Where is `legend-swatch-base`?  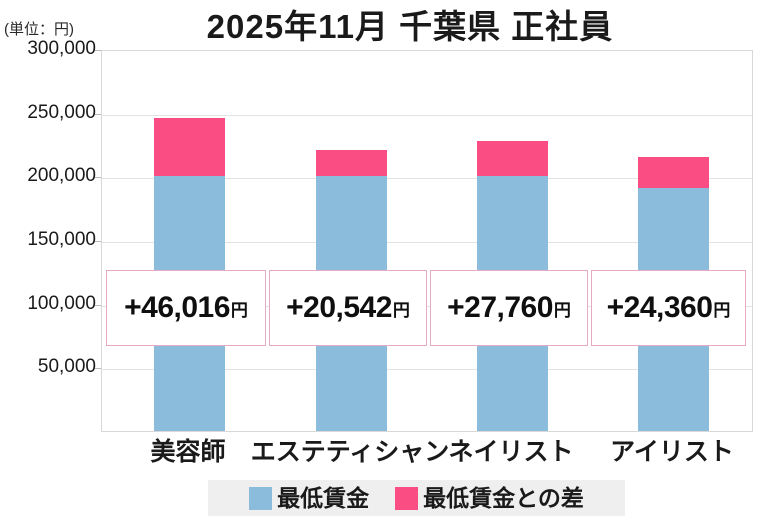 legend-swatch-base is located at coordinates (261, 498).